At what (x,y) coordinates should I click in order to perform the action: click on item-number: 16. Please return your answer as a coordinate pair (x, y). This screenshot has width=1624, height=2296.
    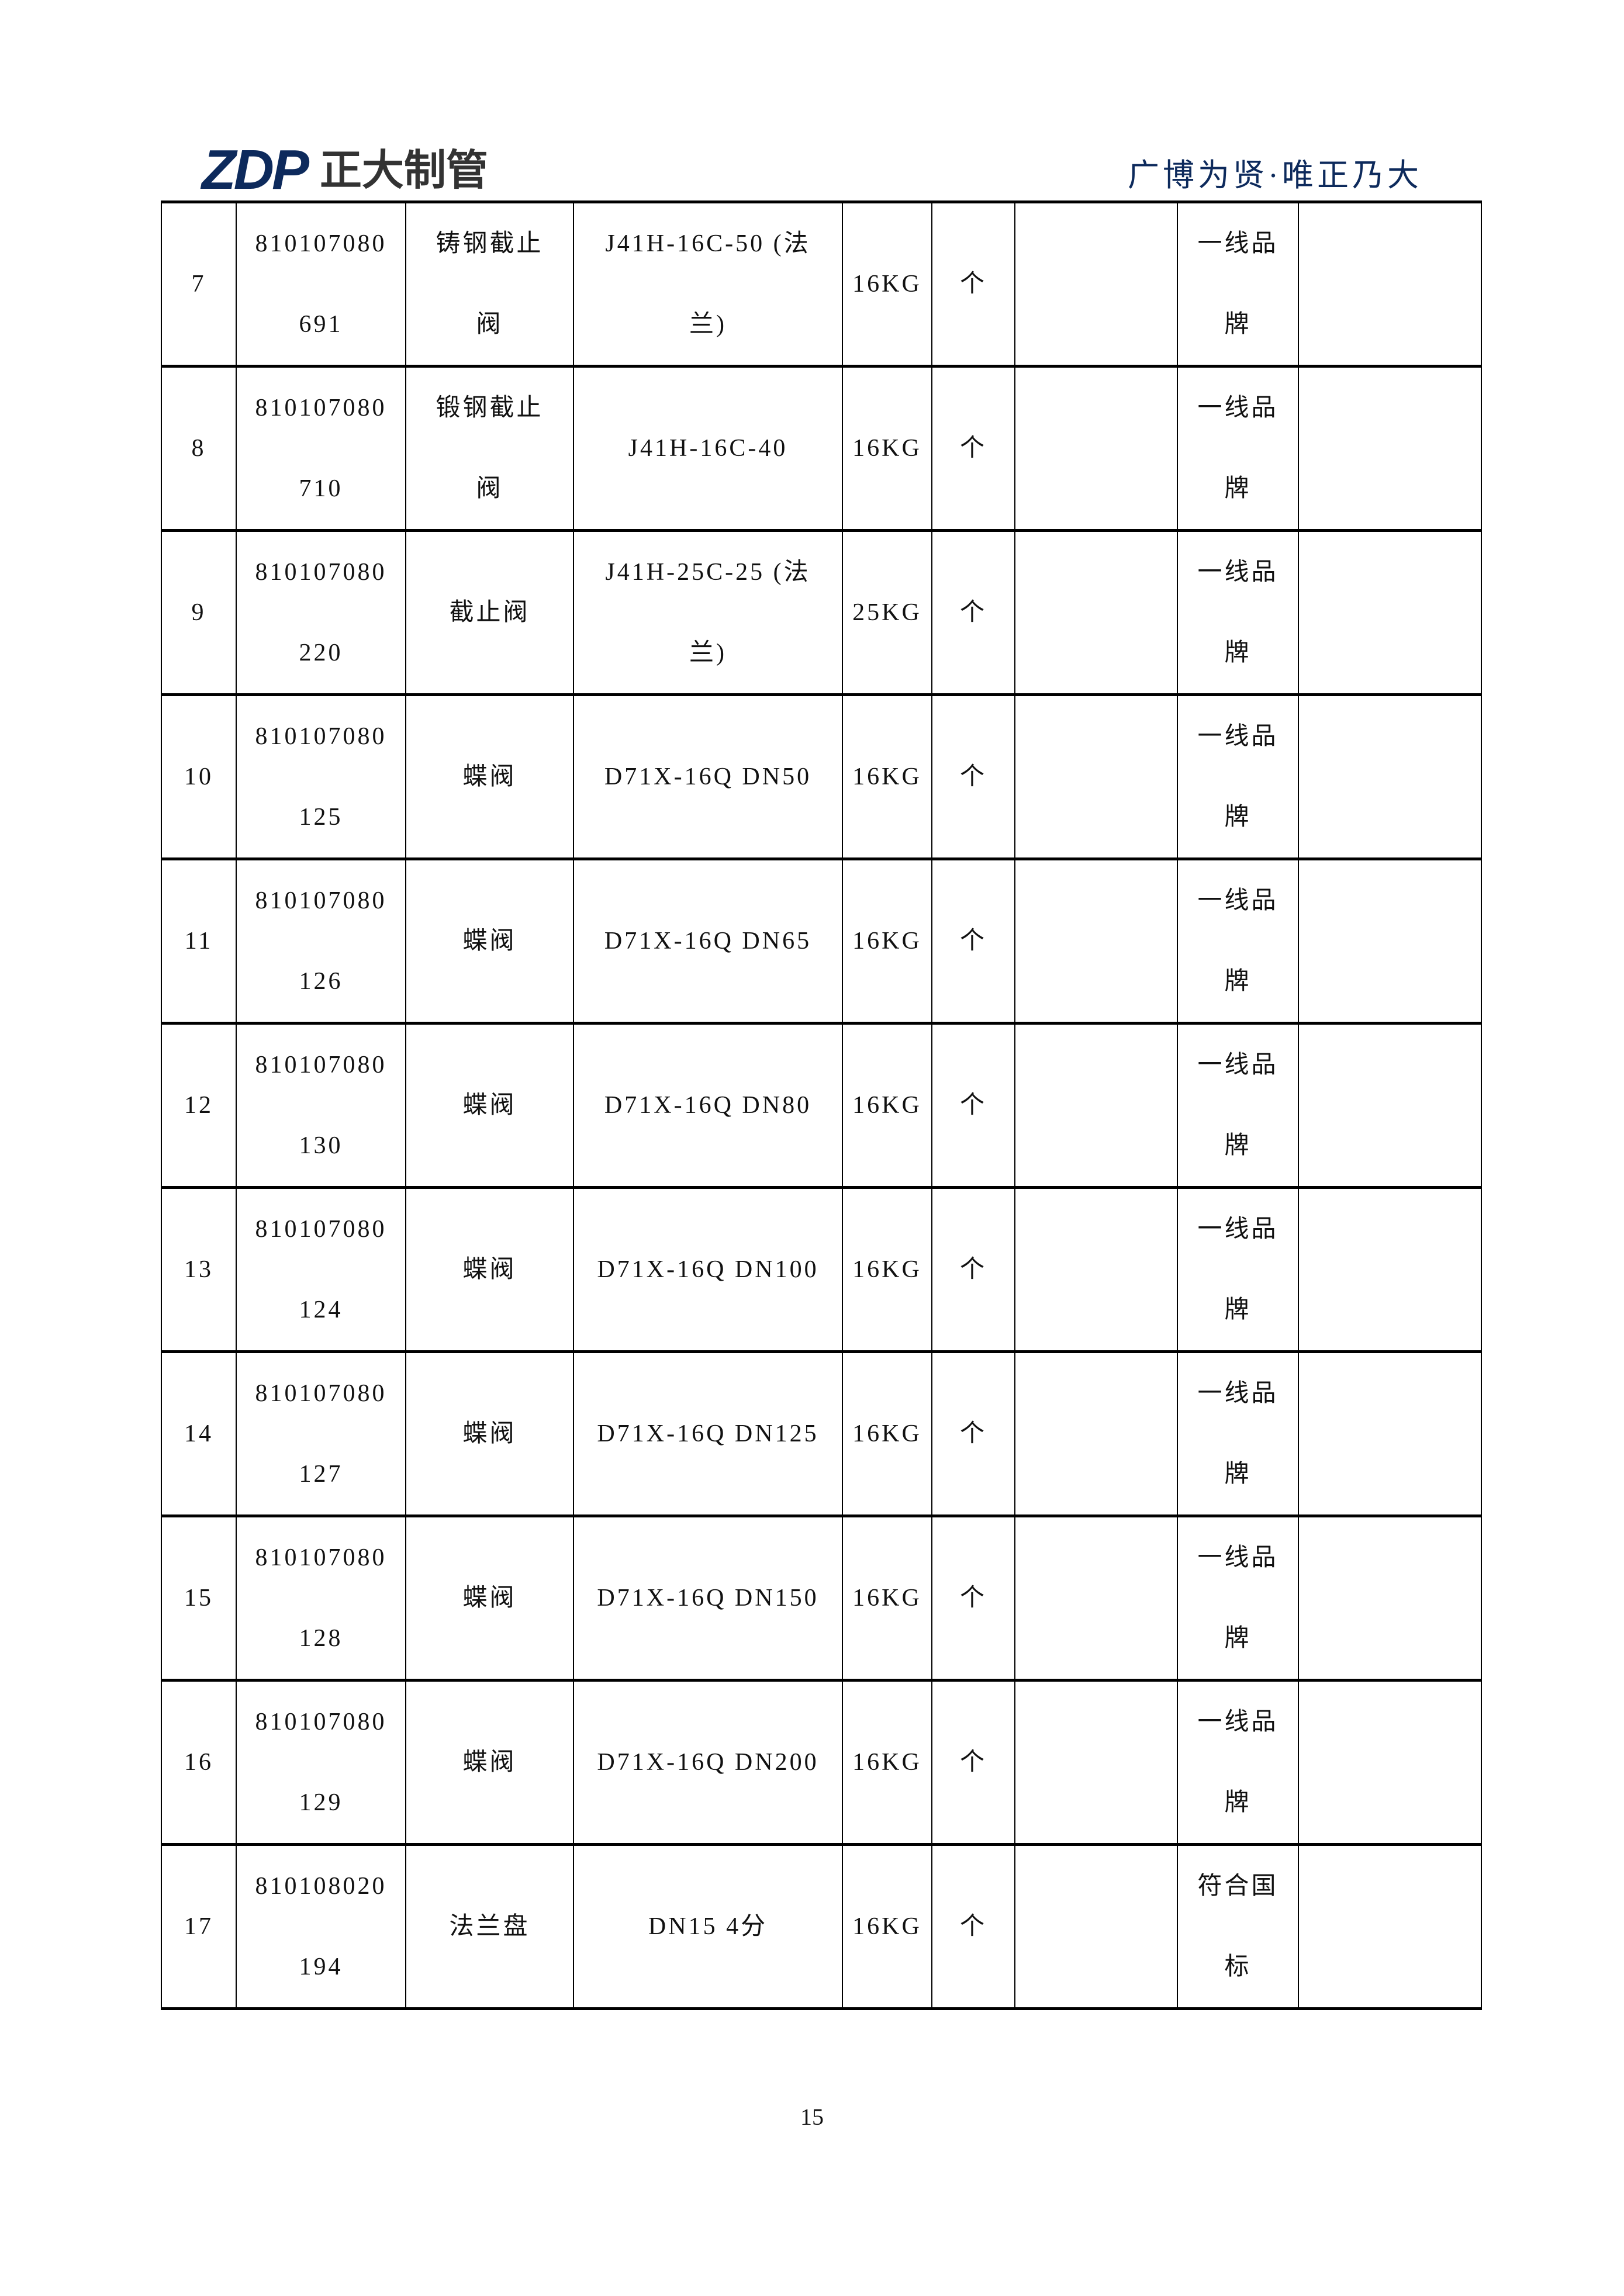
    Looking at the image, I should click on (199, 1762).